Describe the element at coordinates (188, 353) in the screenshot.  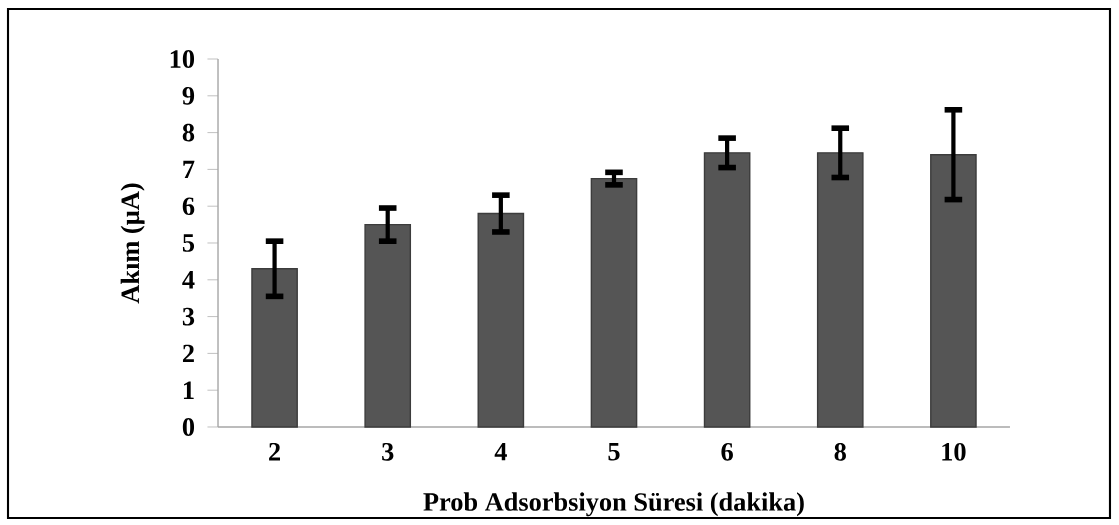
I see `y-tick-label: 2` at that location.